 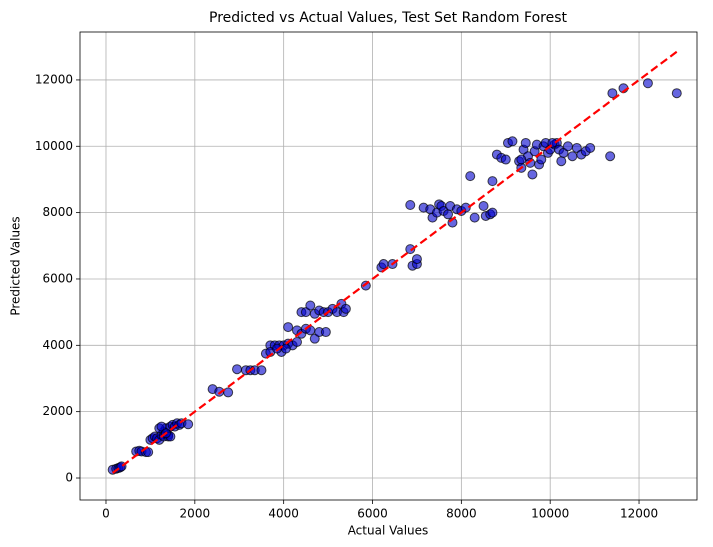 What do you see at coordinates (550, 514) in the screenshot?
I see `x-tick-label: 10000` at bounding box center [550, 514].